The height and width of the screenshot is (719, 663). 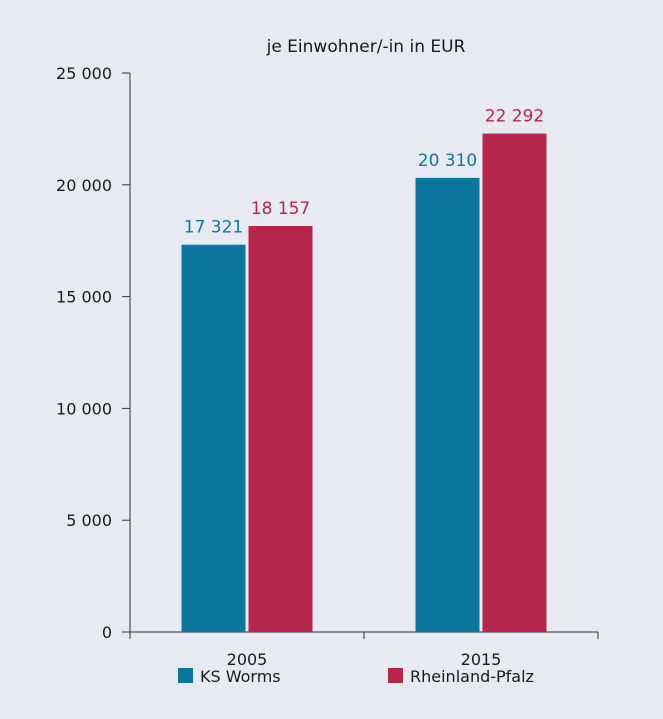 I want to click on data-label: 18 157, so click(x=280, y=209).